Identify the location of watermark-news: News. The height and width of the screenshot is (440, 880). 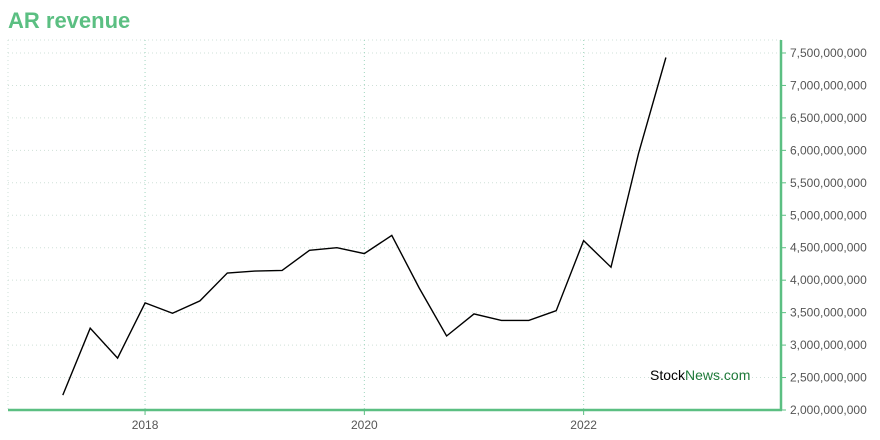
(702, 375).